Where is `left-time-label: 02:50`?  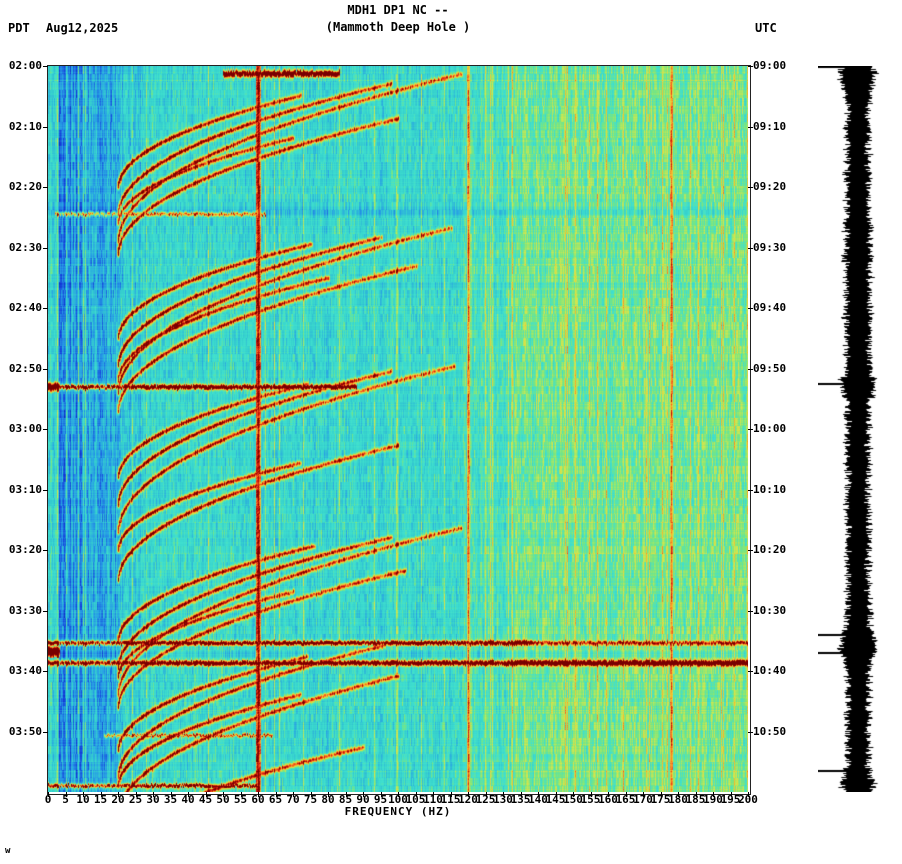 left-time-label: 02:50 is located at coordinates (25, 368).